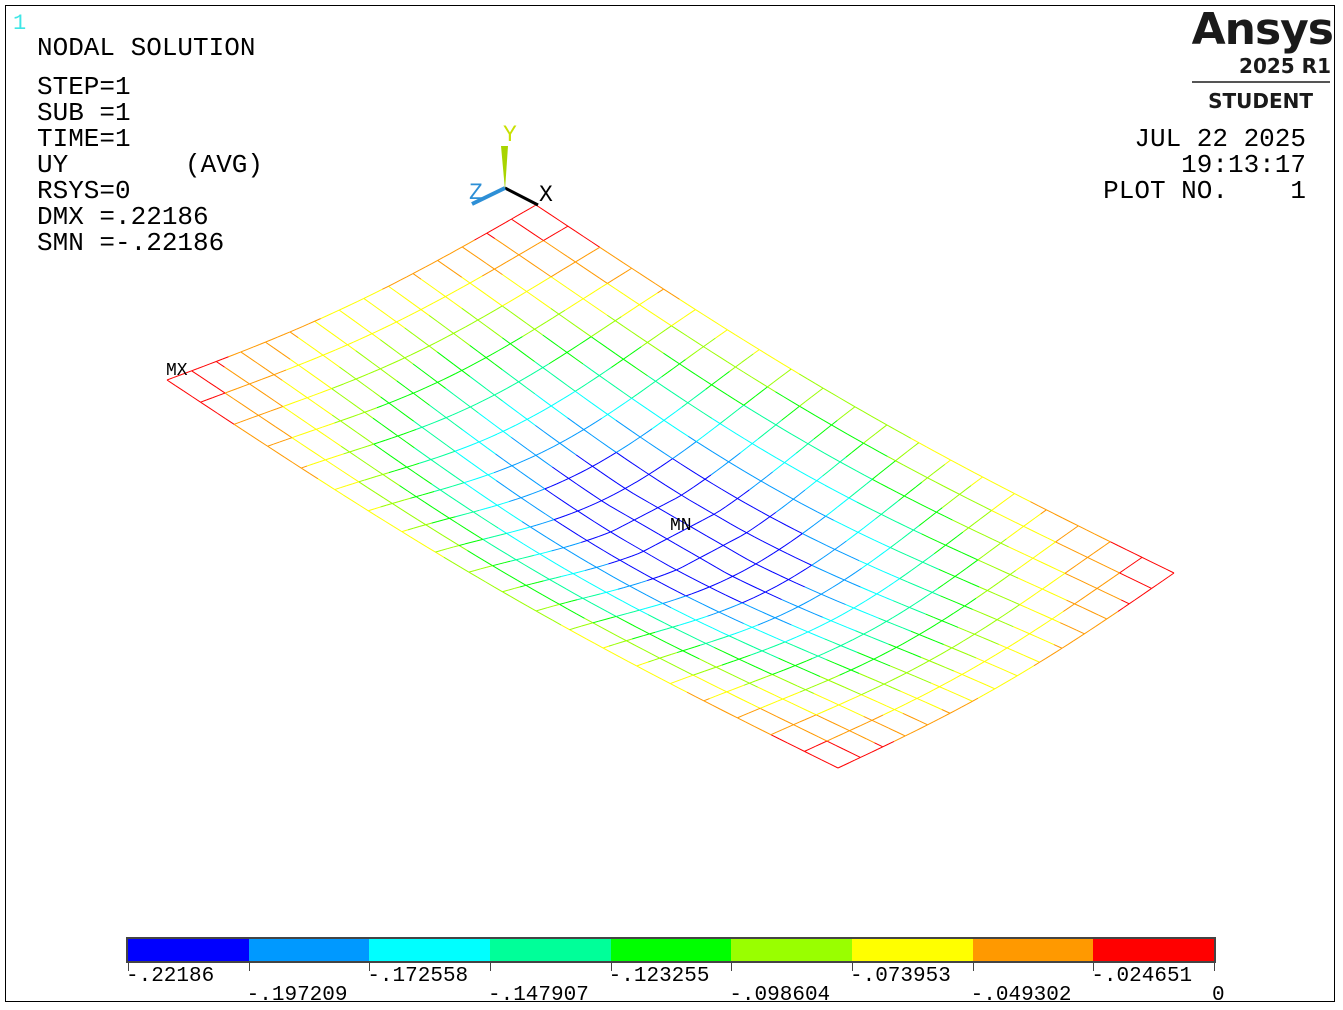 This screenshot has width=1343, height=1010. What do you see at coordinates (1285, 66) in the screenshot?
I see `release-label: 2025 R1` at bounding box center [1285, 66].